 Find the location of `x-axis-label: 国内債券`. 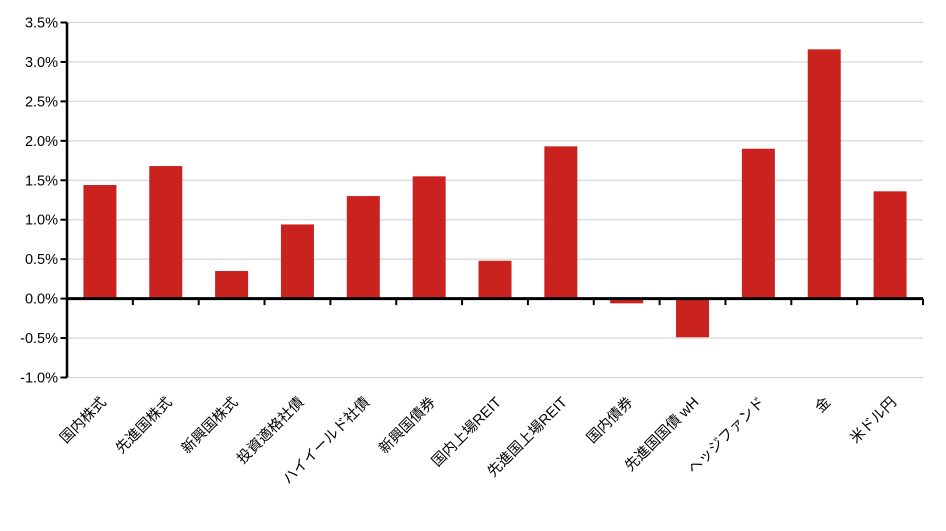

x-axis-label: 国内債券 is located at coordinates (609, 419).